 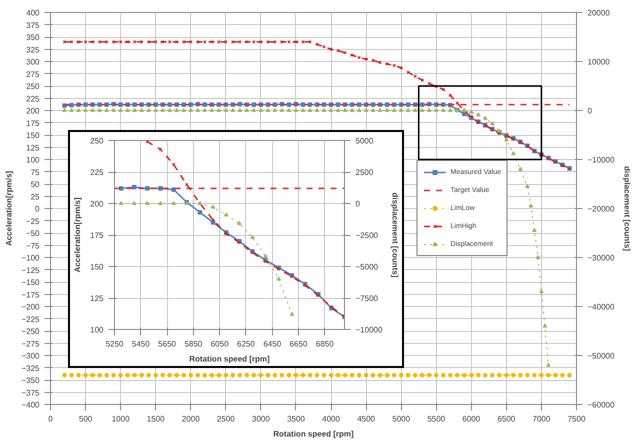 I want to click on y2-tick-label: −60000, so click(x=601, y=405).